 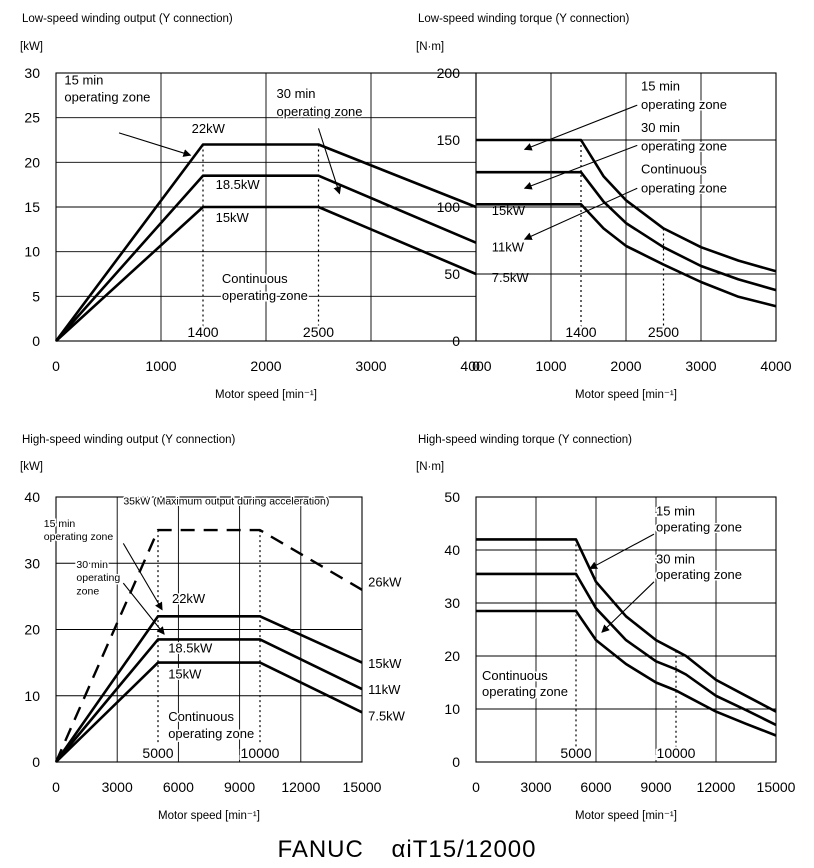 What do you see at coordinates (449, 73) in the screenshot?
I see `y-tick-label: 200` at bounding box center [449, 73].